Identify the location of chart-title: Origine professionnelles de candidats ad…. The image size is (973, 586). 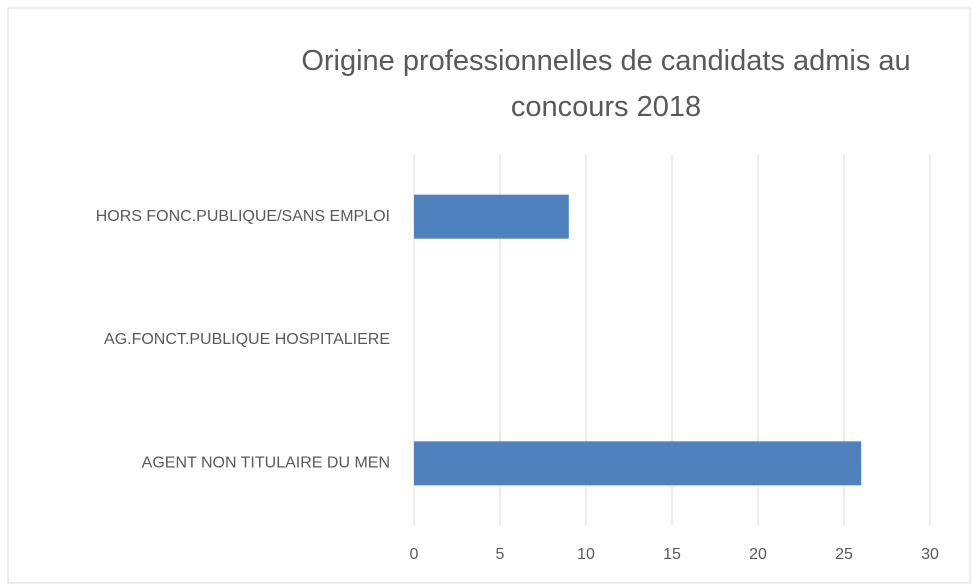
(606, 84).